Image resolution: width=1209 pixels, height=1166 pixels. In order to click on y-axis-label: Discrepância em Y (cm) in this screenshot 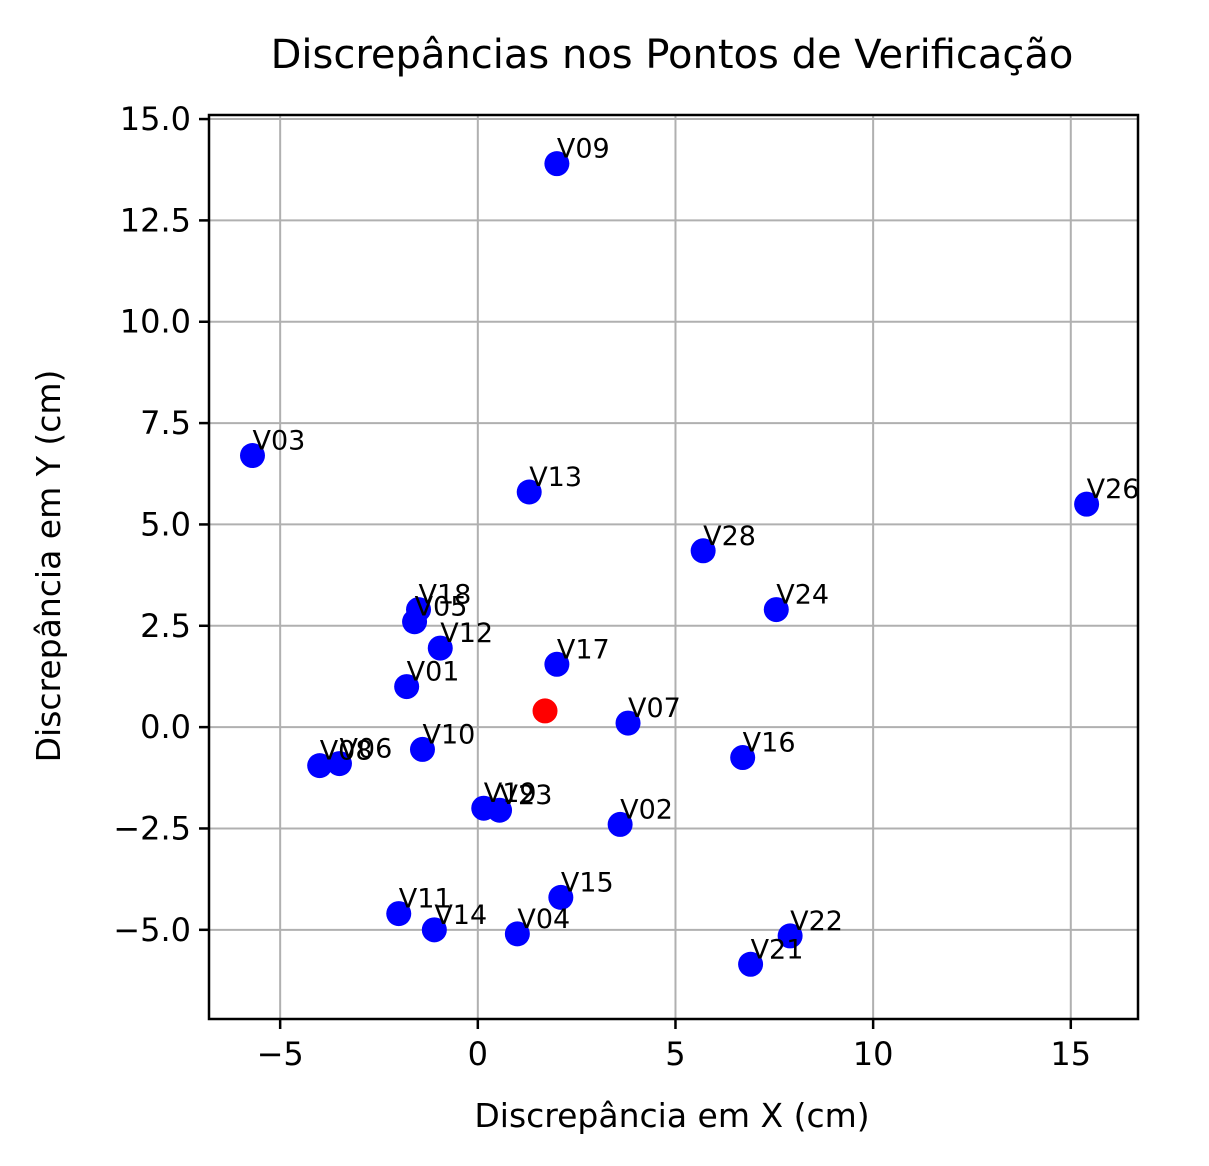, I will do `click(48, 566)`.